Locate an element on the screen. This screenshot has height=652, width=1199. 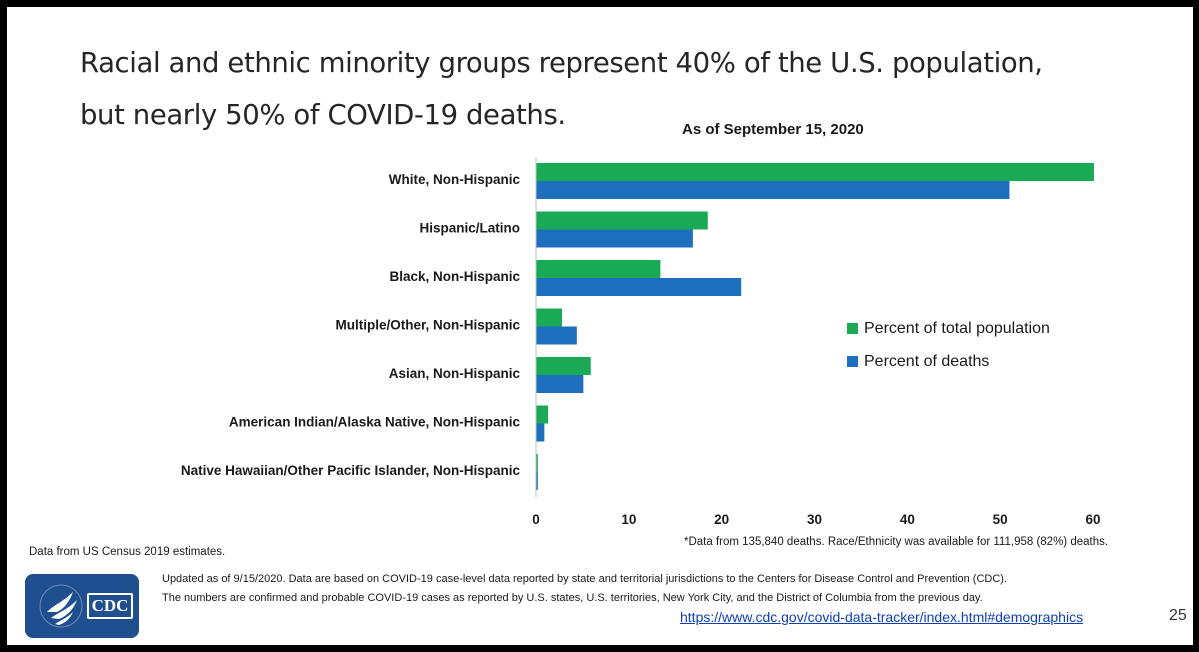
category-label: White, Non-Hispanic is located at coordinates (455, 179).